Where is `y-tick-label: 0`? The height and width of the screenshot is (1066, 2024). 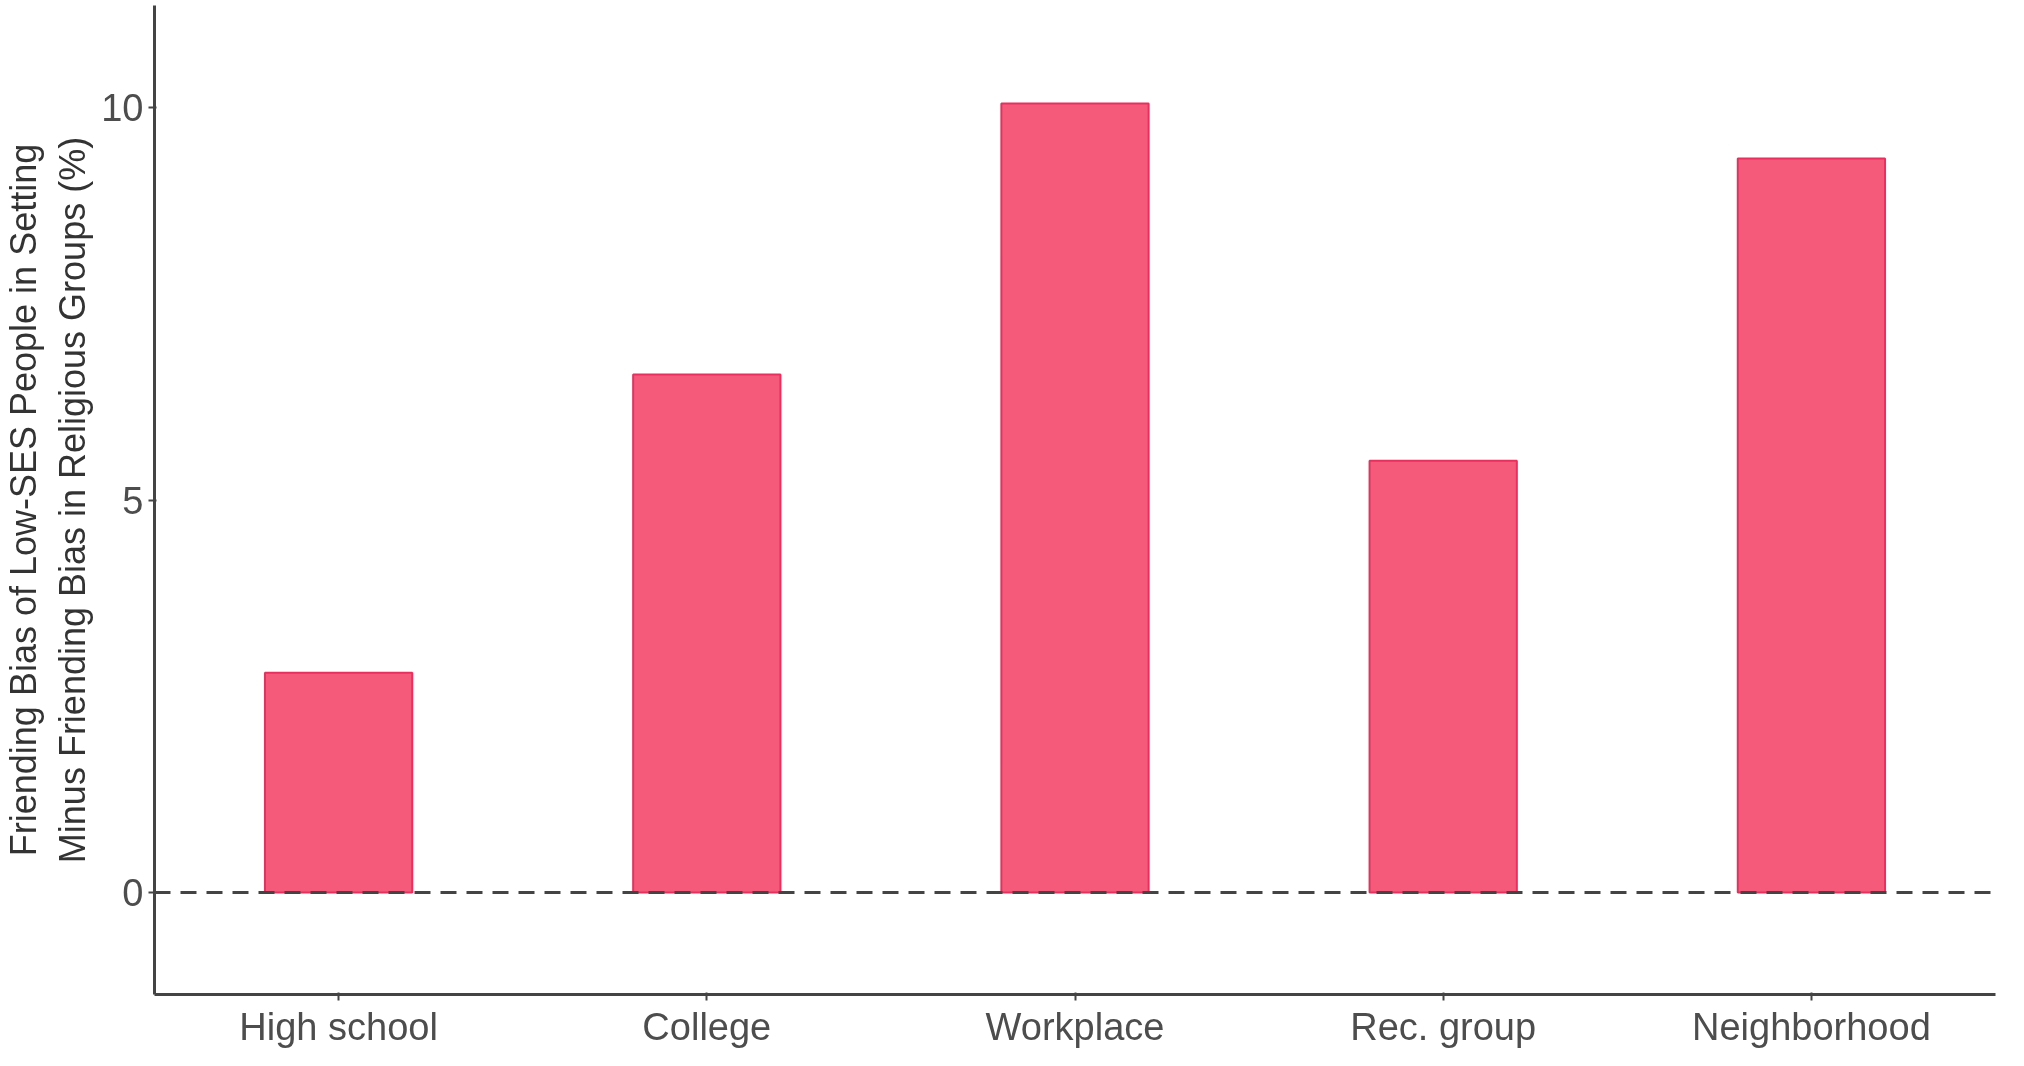 y-tick-label: 0 is located at coordinates (133, 892).